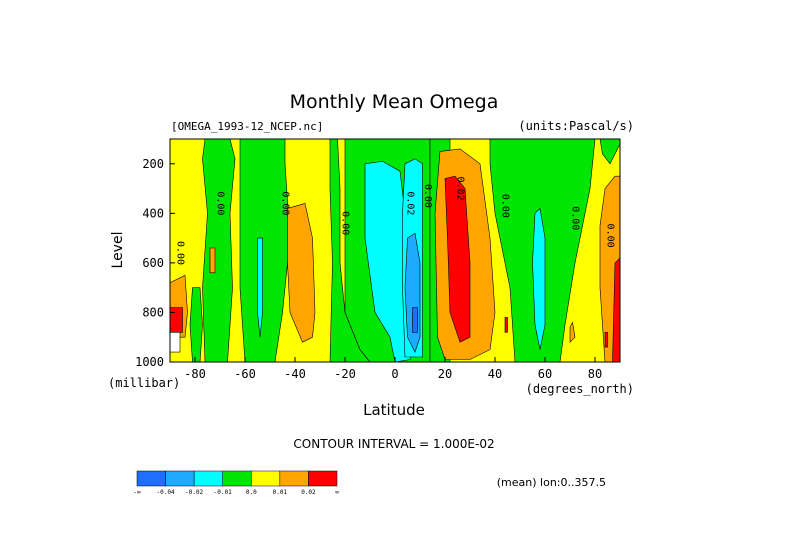 This screenshot has width=789, height=558. I want to click on colorbar: -∞ -0.04 -0.02 -0.01 0.0 0.01 0.02 ∞, so click(236, 483).